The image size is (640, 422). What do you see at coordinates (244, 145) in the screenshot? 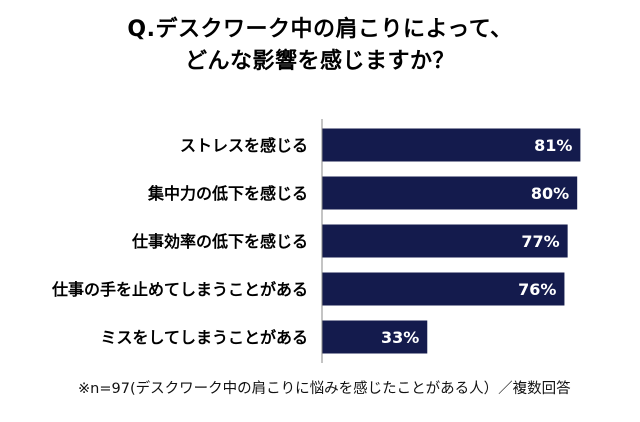
I see `category-label-1: ストレスを感じる` at bounding box center [244, 145].